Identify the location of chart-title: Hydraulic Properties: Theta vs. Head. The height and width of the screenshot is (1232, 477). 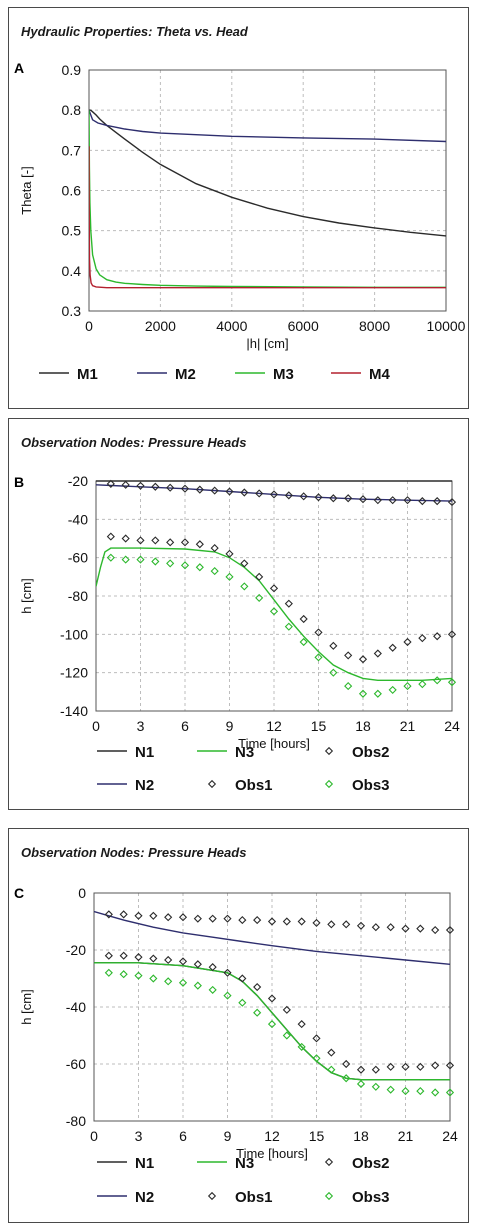
(134, 31).